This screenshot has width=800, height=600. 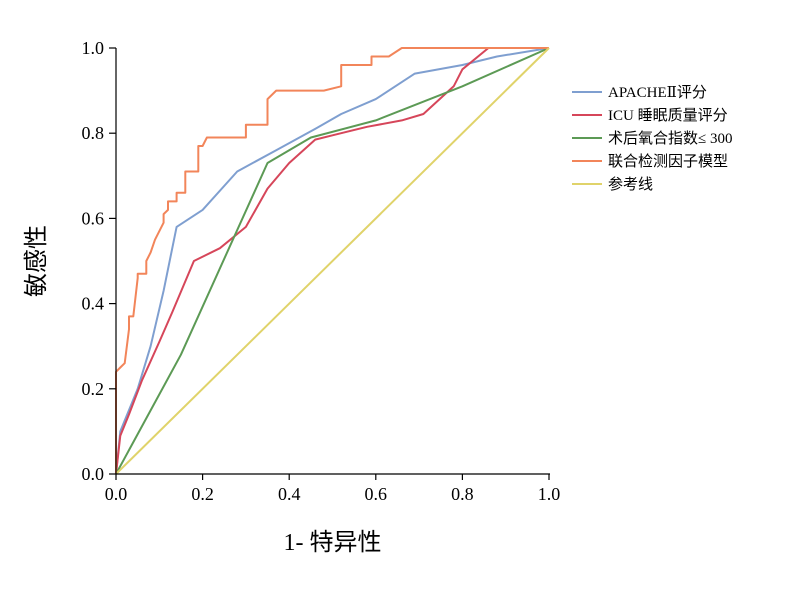 What do you see at coordinates (36, 261) in the screenshot?
I see `y-axis-title: 敏感性` at bounding box center [36, 261].